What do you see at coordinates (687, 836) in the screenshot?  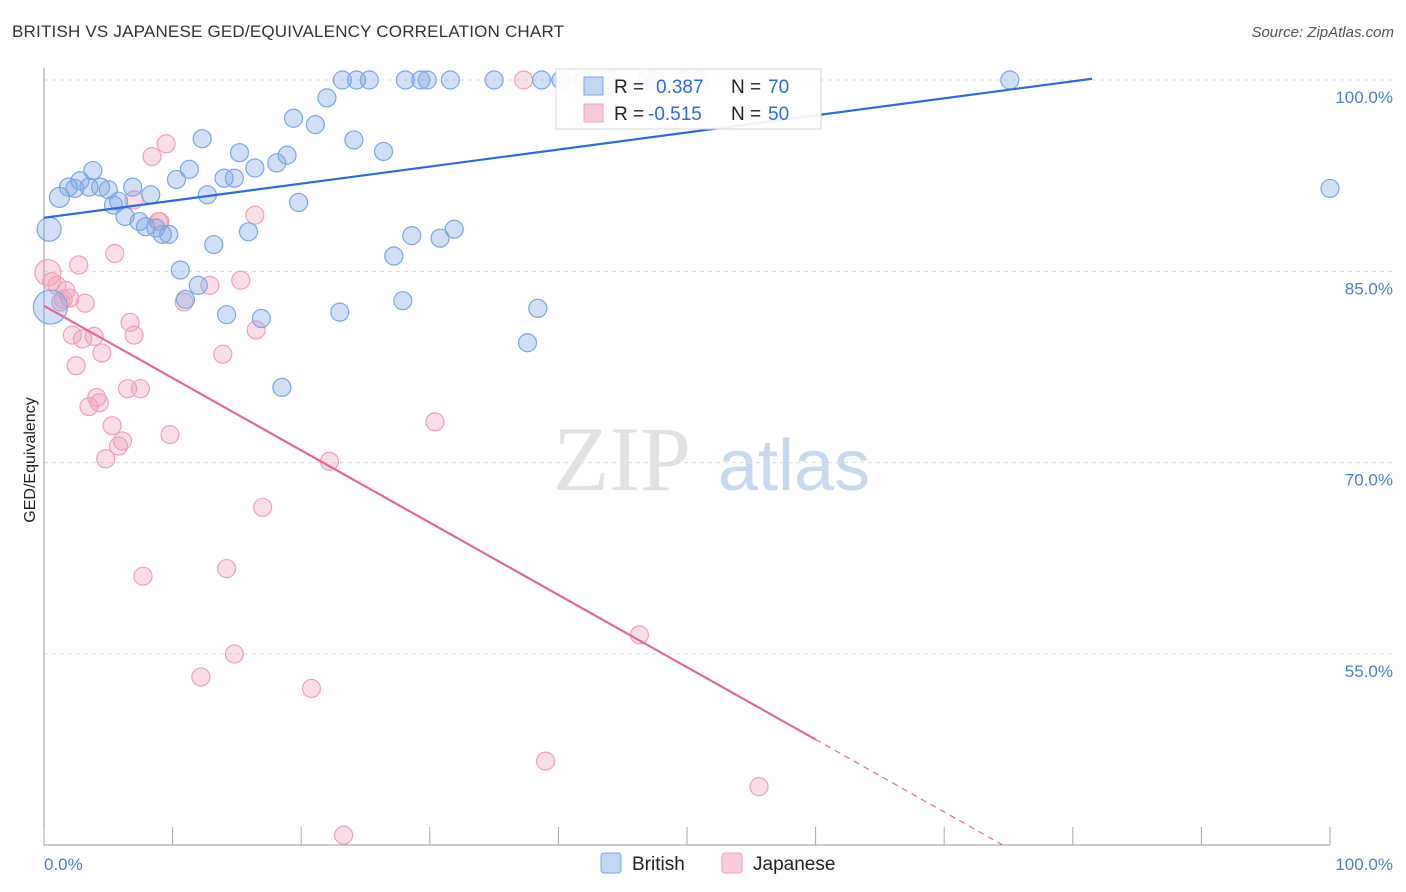 I see `x-ticks` at bounding box center [687, 836].